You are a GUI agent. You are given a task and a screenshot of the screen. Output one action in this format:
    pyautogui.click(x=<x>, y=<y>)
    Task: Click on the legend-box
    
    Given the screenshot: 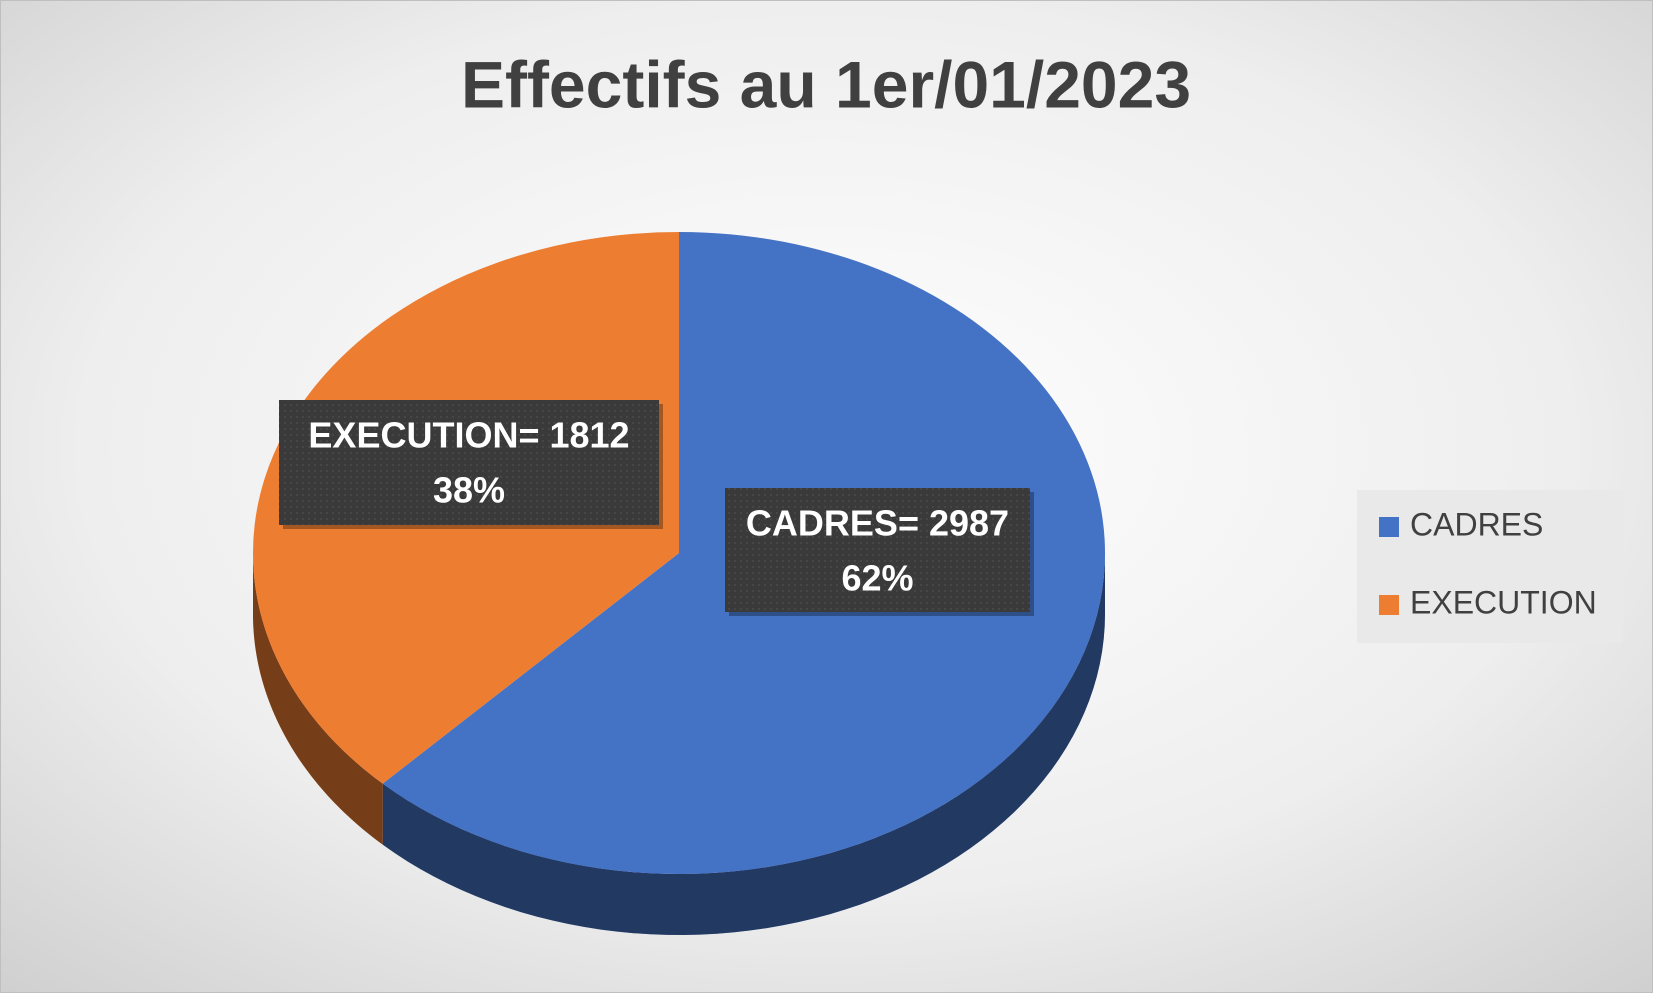 What is the action you would take?
    pyautogui.click(x=1490, y=566)
    